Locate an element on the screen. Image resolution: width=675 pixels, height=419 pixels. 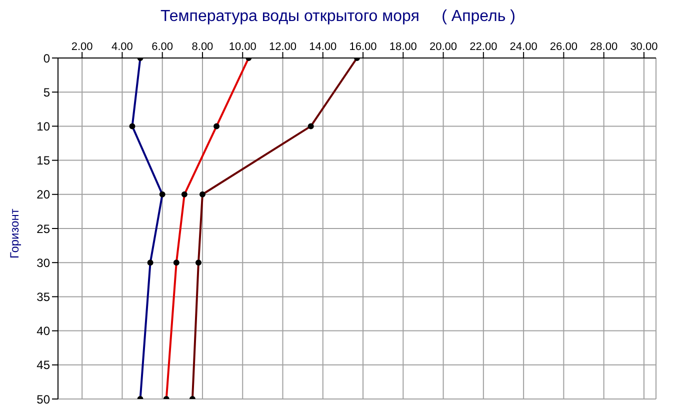
x-tick-label: 2.00 is located at coordinates (82, 47).